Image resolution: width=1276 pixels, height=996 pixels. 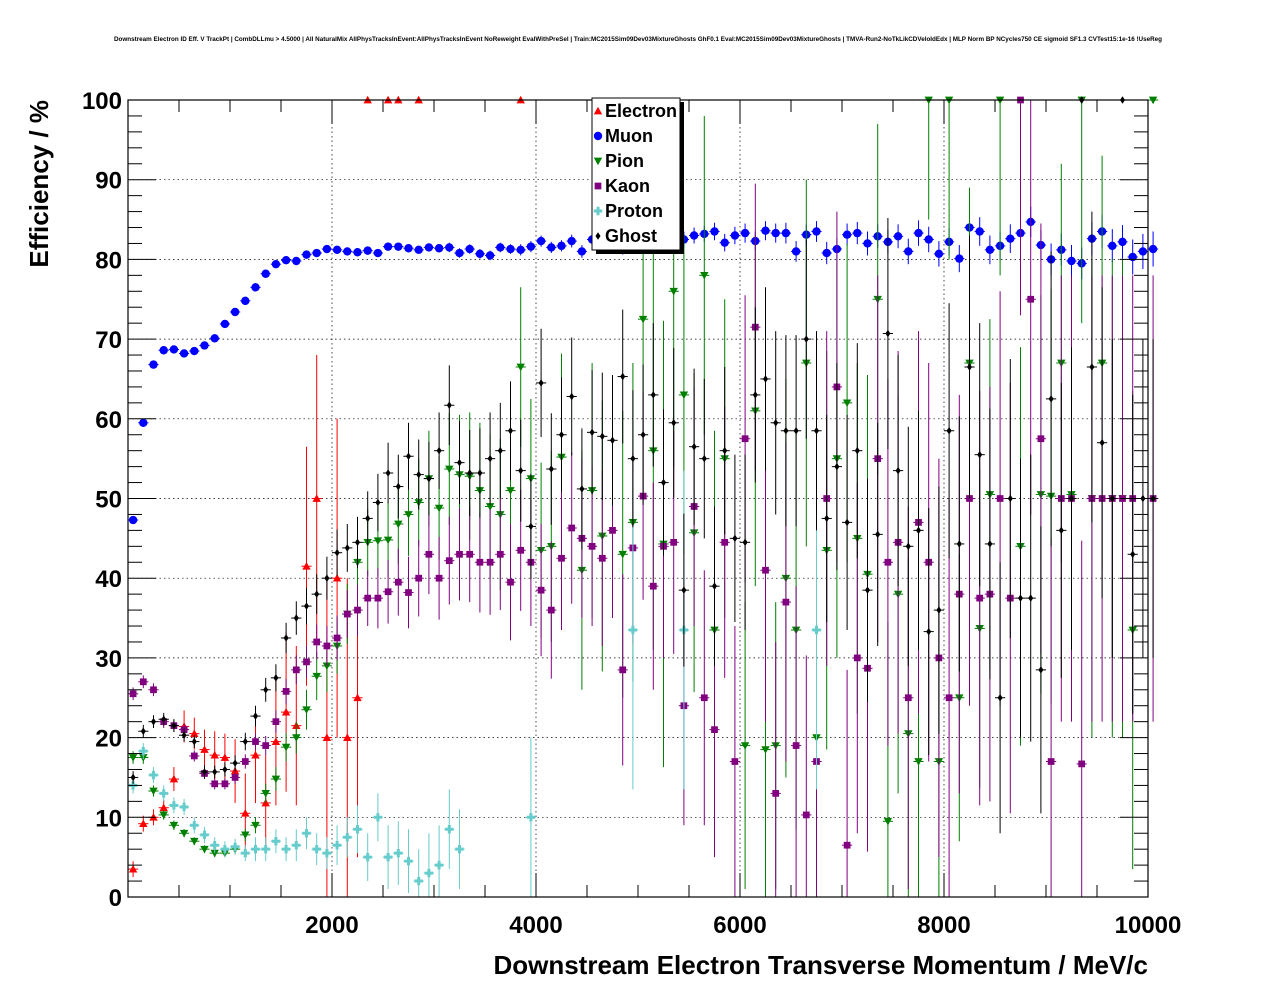 I want to click on legend-label-electron: Electron, so click(x=641, y=111).